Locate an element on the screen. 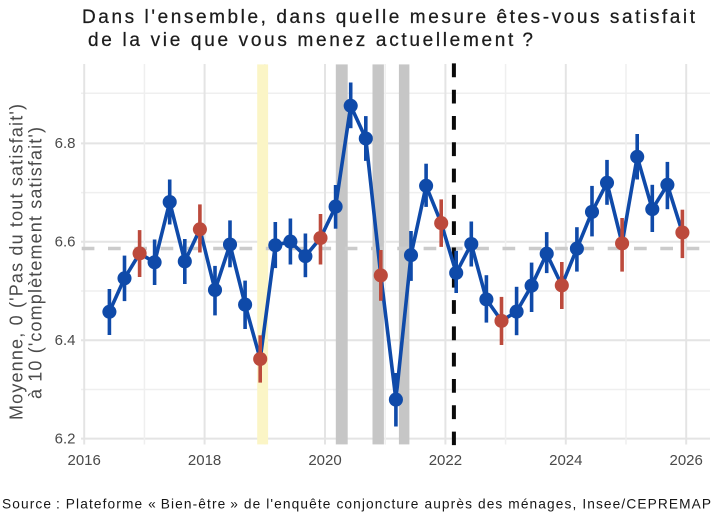  svg-text: 6.8 is located at coordinates (65, 143).